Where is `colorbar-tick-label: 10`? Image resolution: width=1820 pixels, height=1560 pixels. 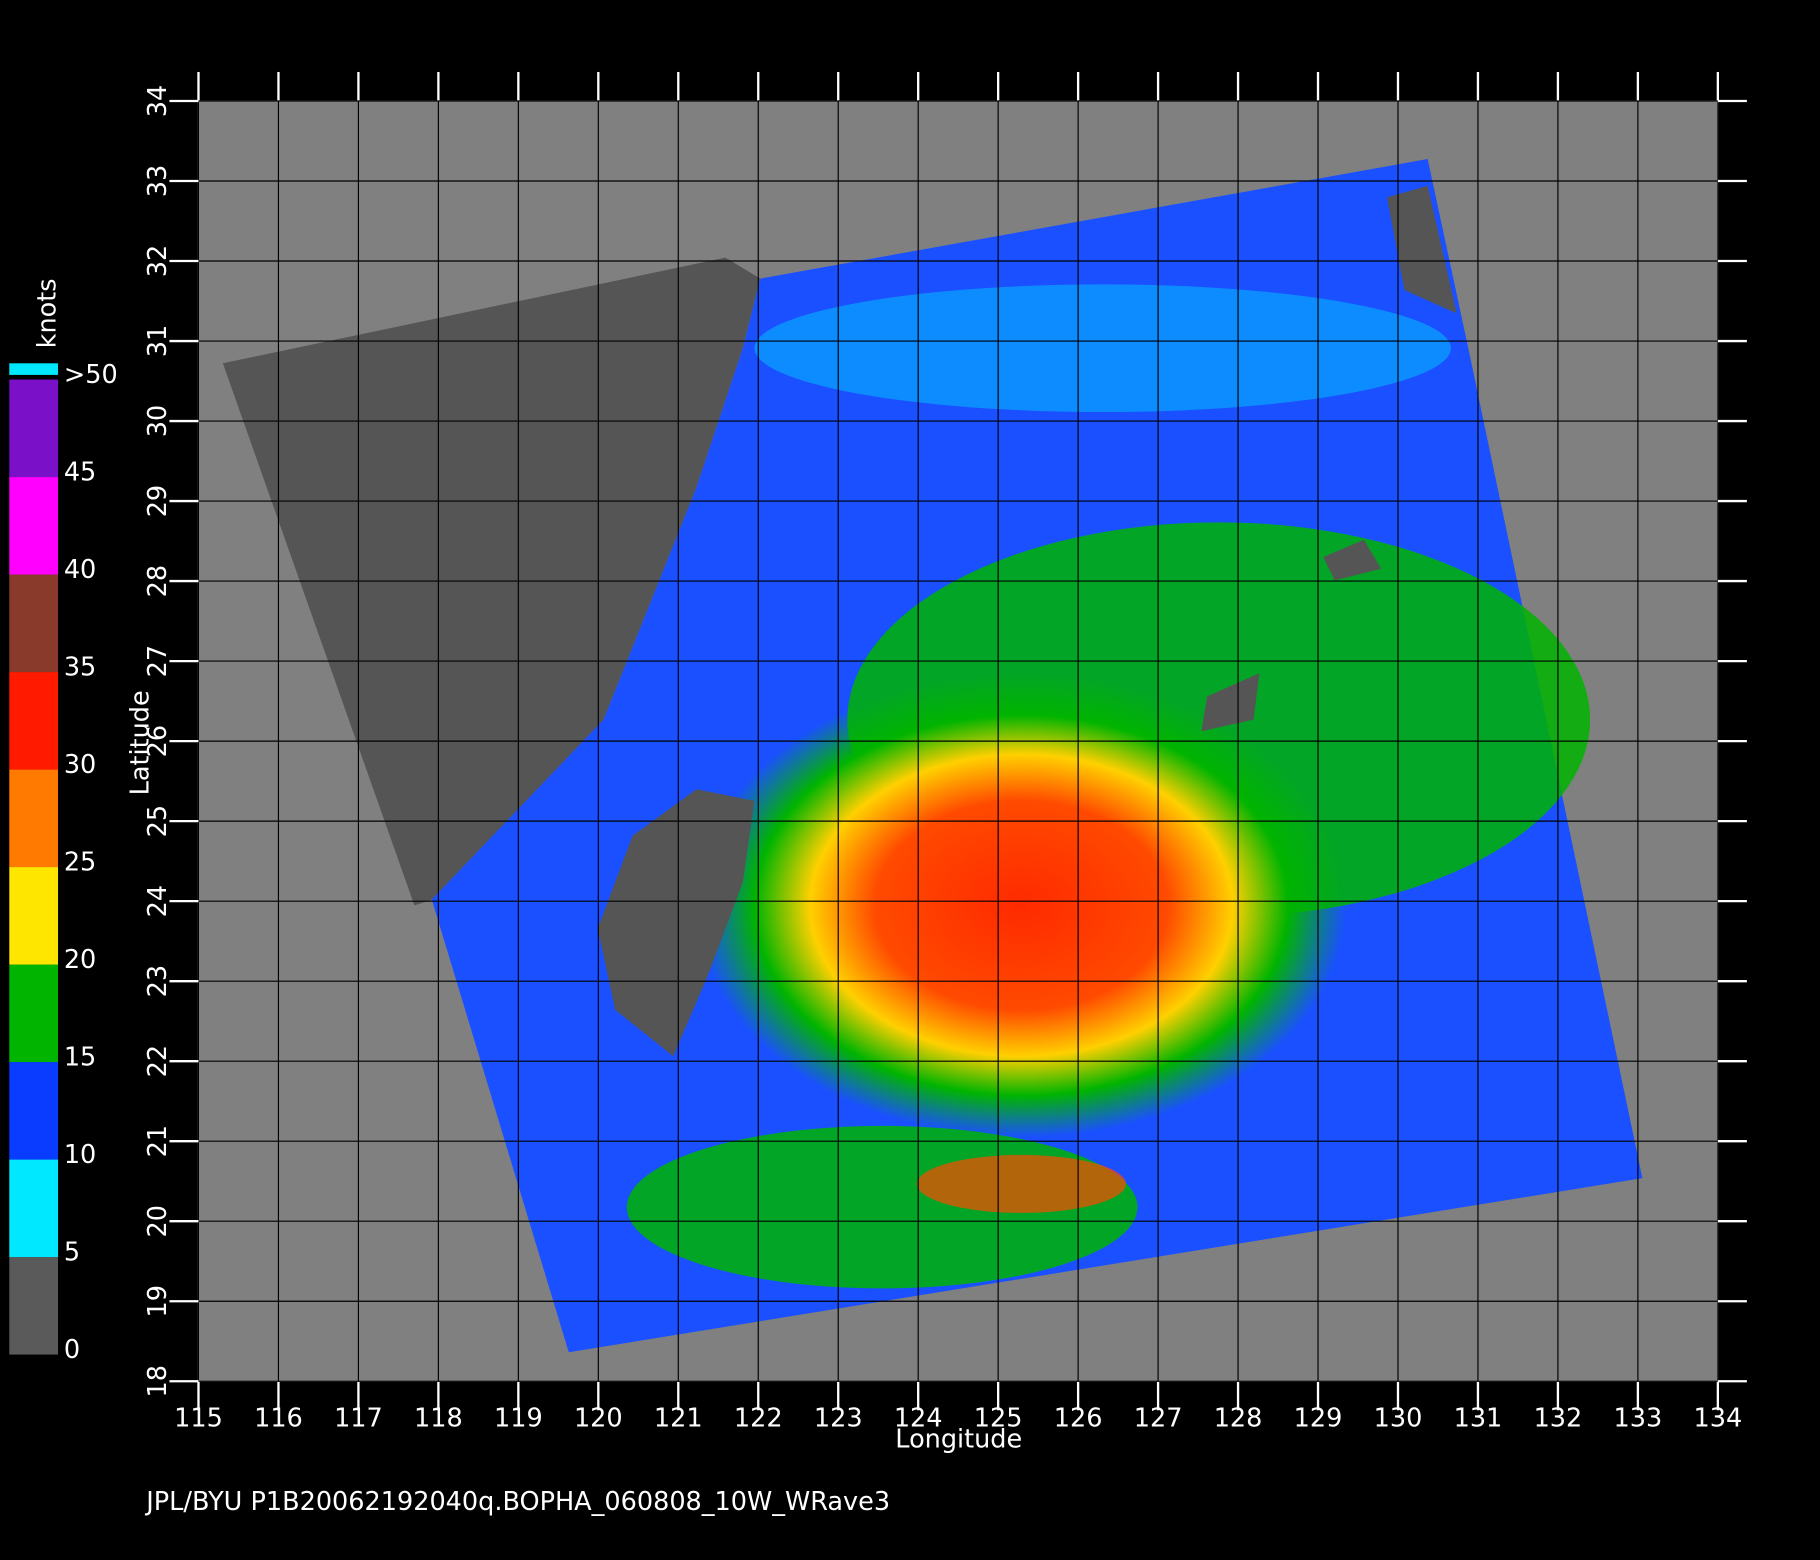
colorbar-tick-label: 10 is located at coordinates (80, 1155).